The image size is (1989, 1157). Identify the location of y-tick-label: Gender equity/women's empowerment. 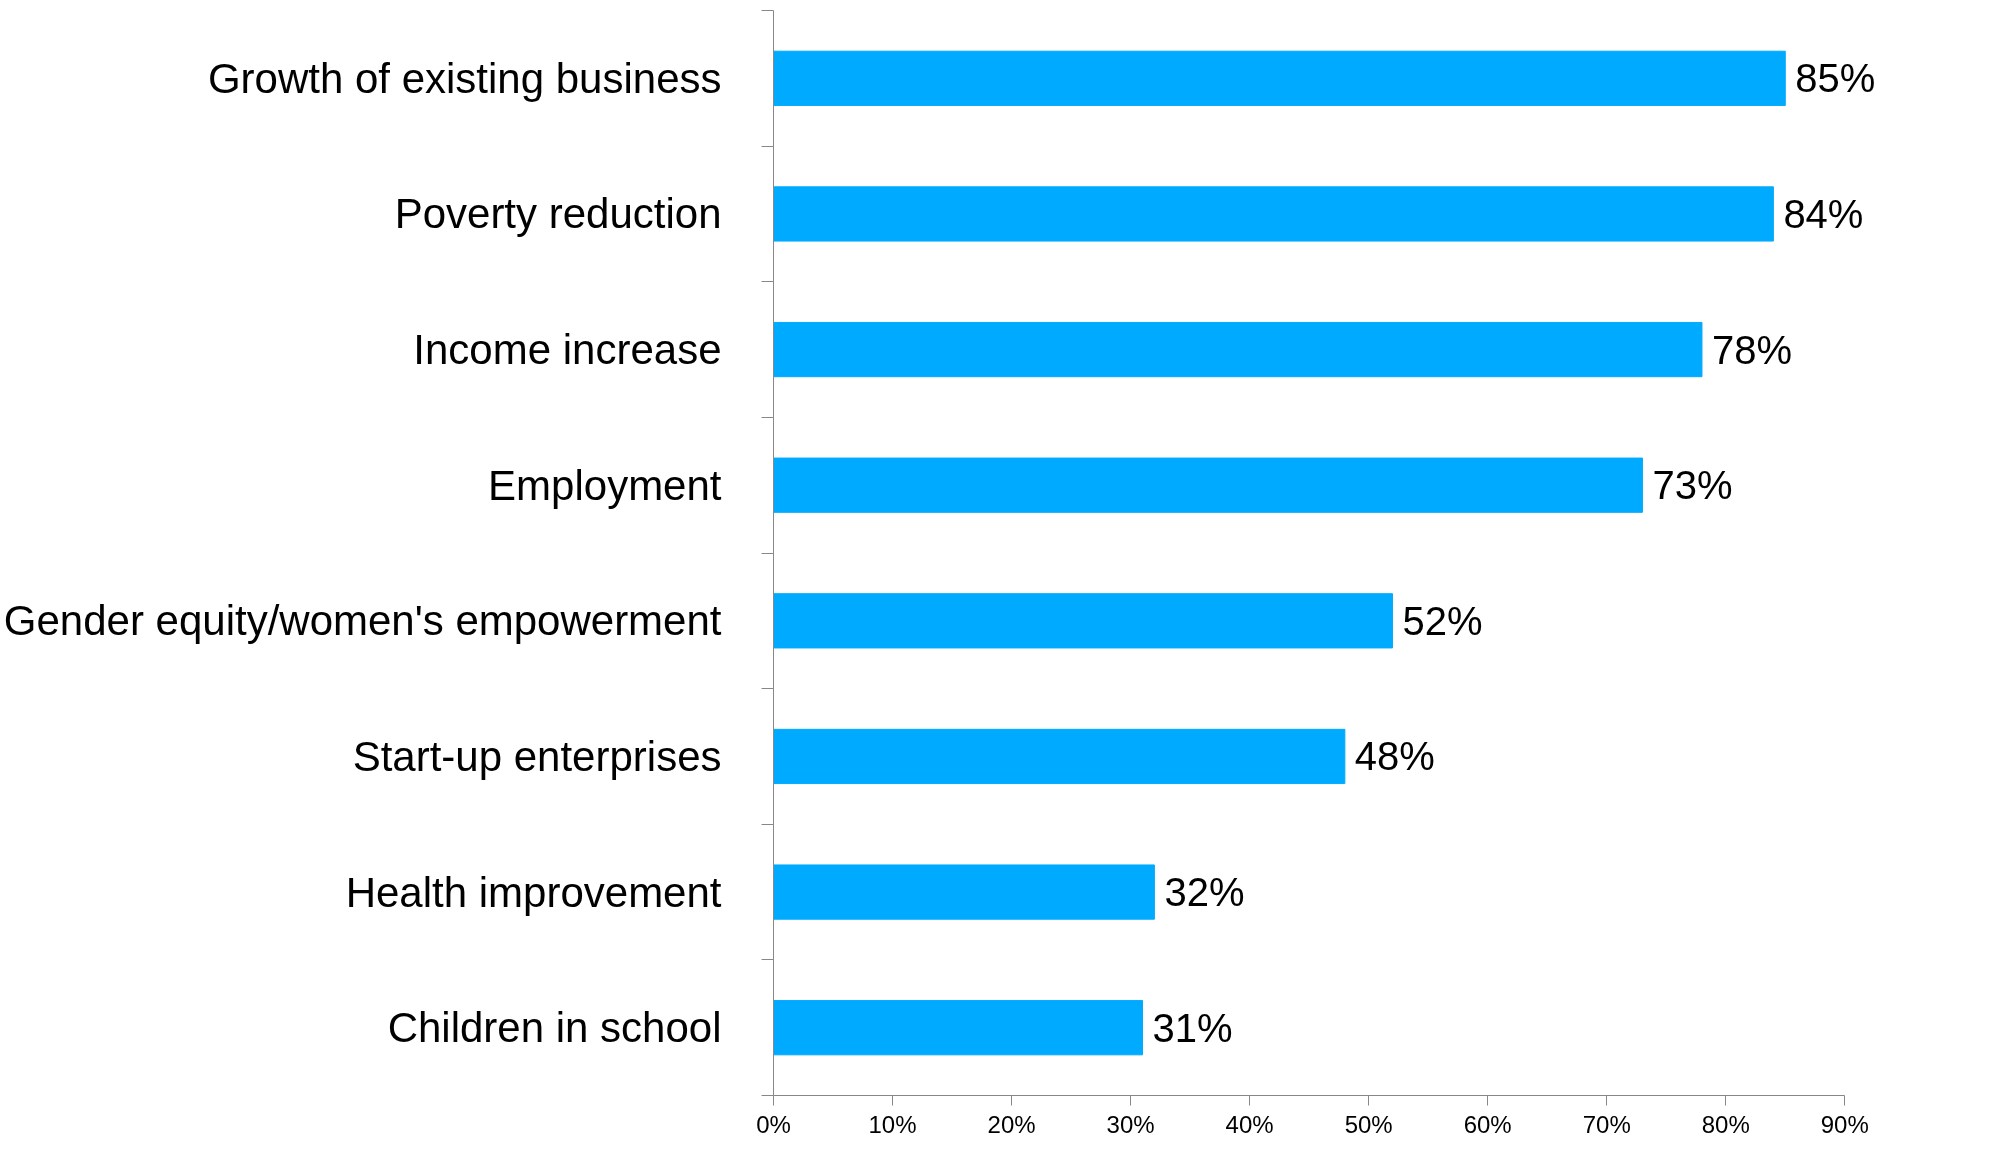
(362, 621).